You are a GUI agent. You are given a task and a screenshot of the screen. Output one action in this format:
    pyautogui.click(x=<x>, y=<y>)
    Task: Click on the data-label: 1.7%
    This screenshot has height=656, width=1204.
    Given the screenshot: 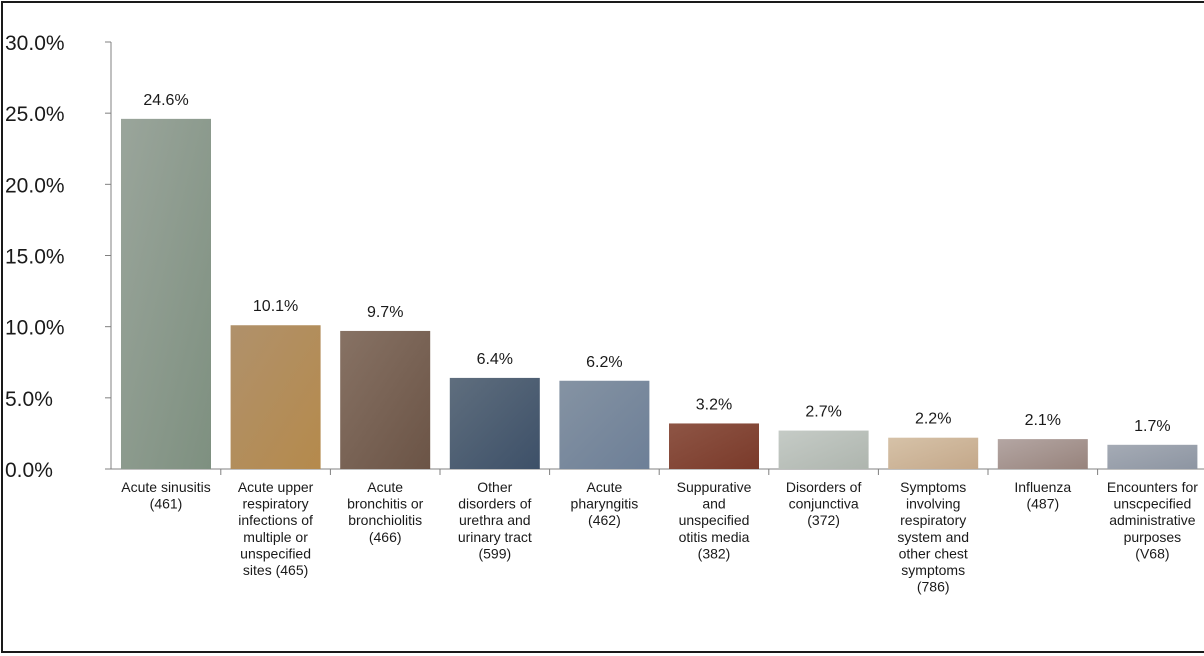 What is the action you would take?
    pyautogui.click(x=1152, y=426)
    